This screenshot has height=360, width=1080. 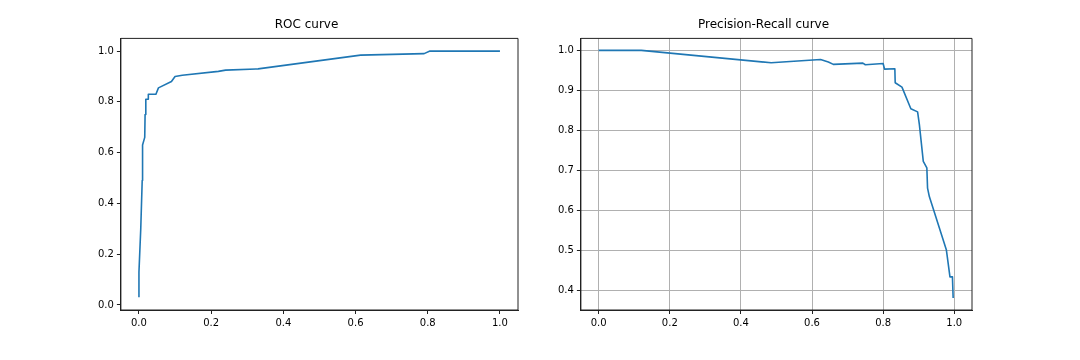 What do you see at coordinates (106, 304) in the screenshot?
I see `y-tick-label: 0.0` at bounding box center [106, 304].